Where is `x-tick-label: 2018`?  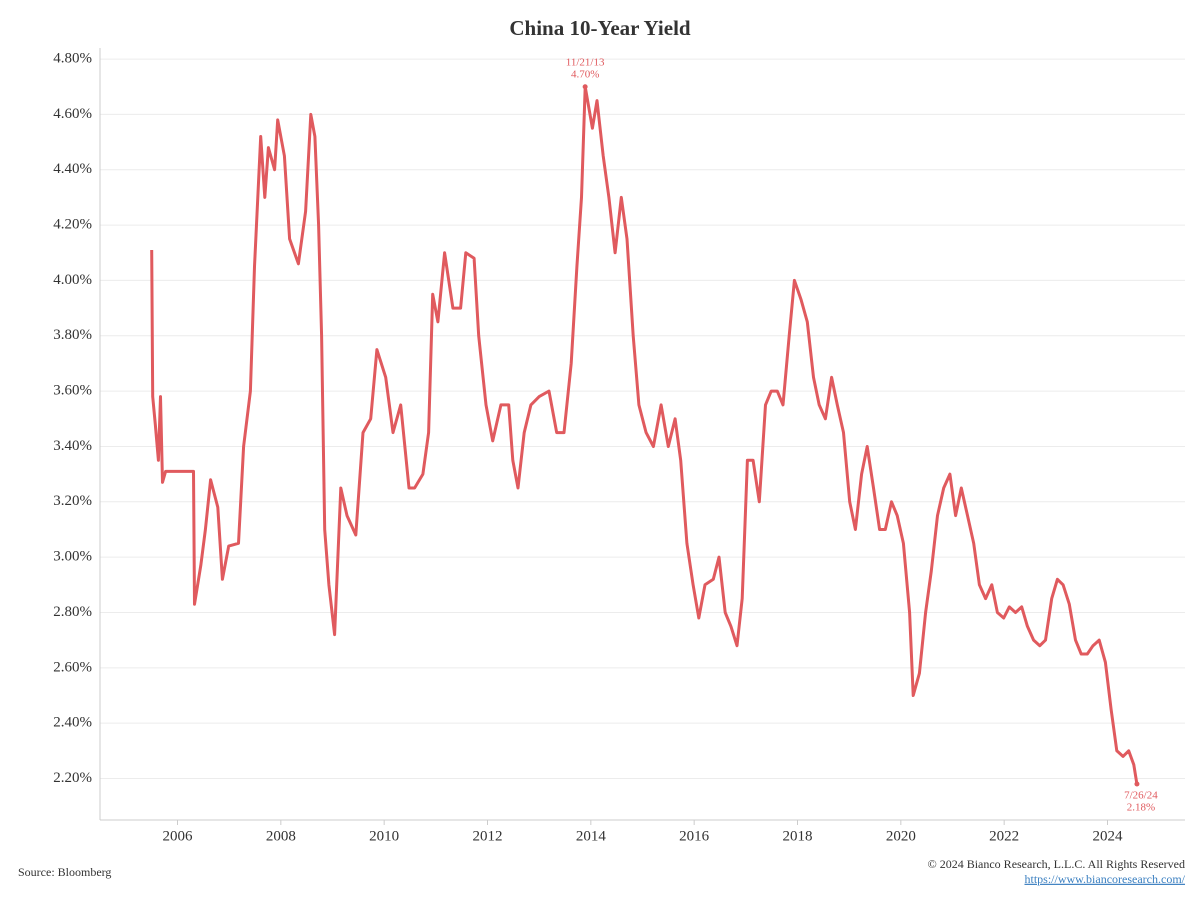 x-tick-label: 2018 is located at coordinates (798, 836).